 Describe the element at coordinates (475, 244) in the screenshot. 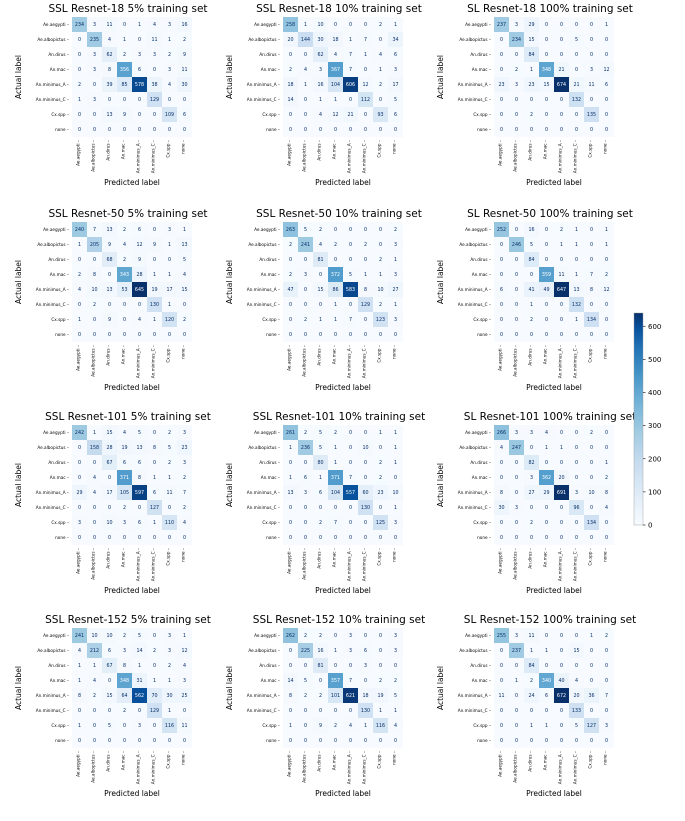

I see `y-tick-label: Ae.albopictus –` at that location.